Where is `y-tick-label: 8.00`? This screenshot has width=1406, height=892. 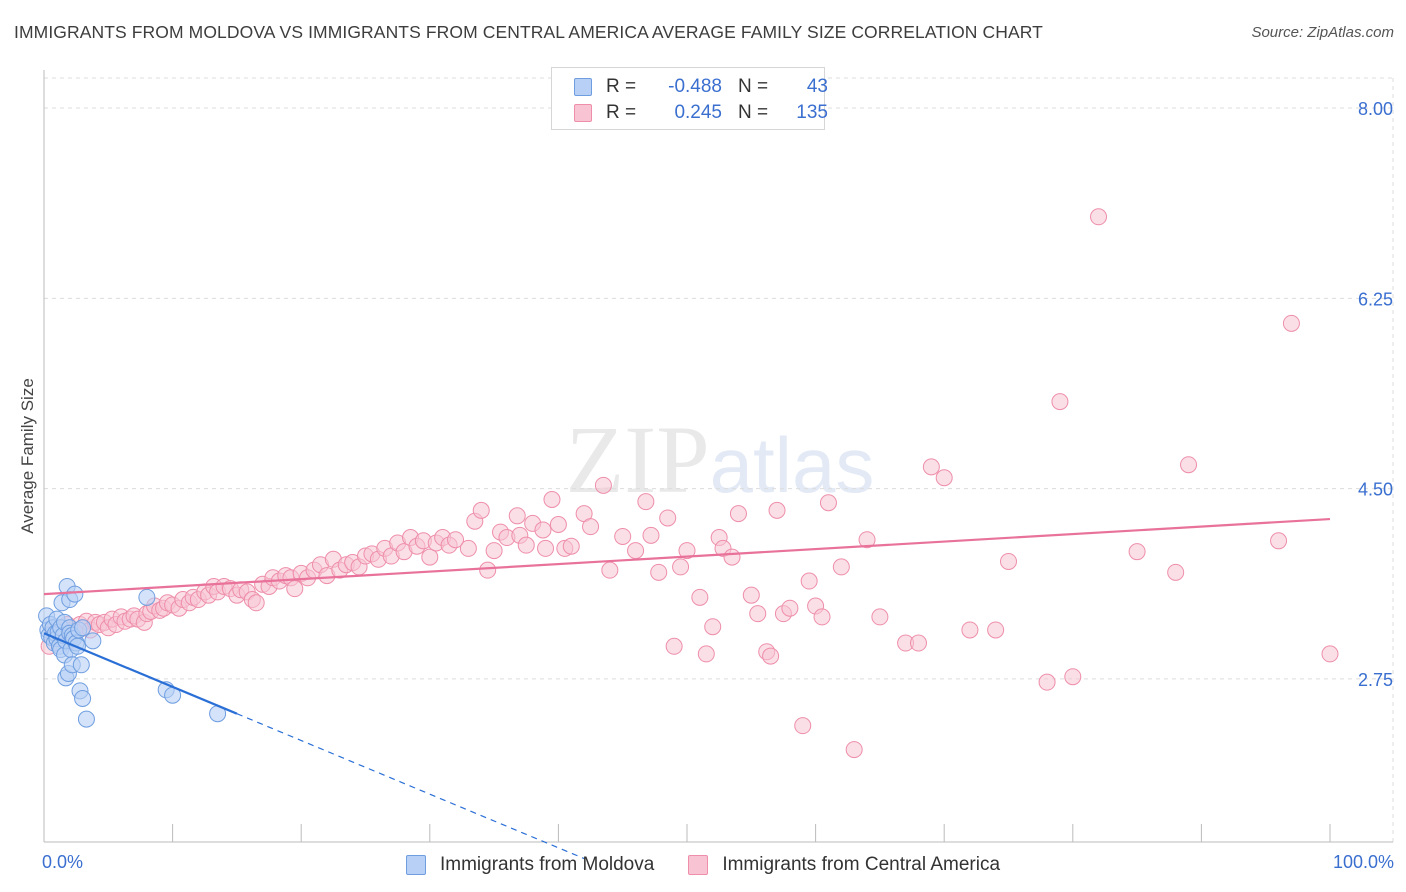 y-tick-label: 8.00 is located at coordinates (1375, 109).